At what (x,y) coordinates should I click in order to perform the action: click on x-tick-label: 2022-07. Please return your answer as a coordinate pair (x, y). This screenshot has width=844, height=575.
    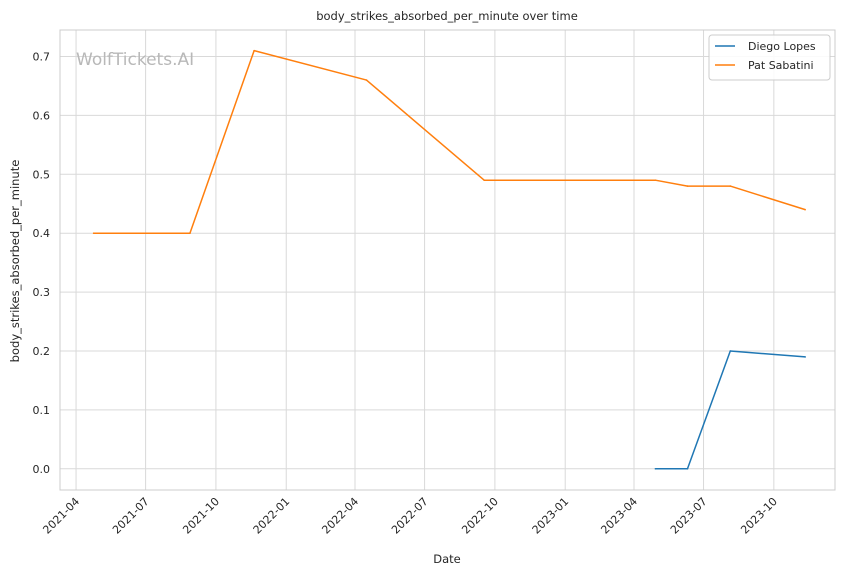
    Looking at the image, I should click on (410, 516).